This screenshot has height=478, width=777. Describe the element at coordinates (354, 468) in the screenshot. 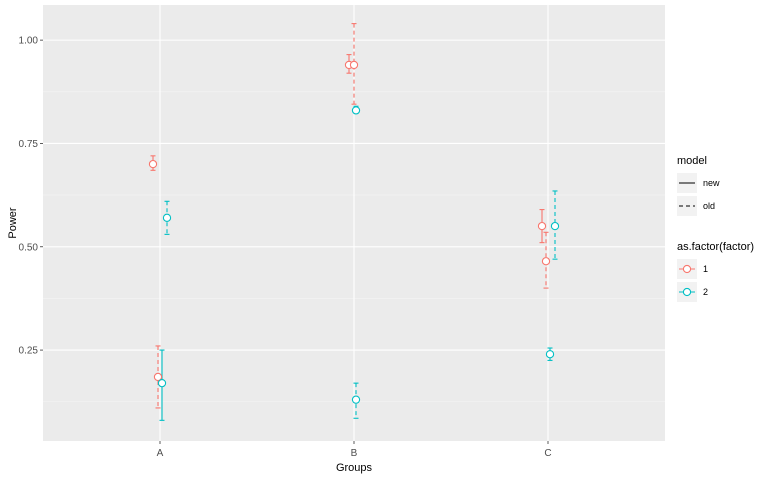

I see `x-axis-title: Groups` at that location.